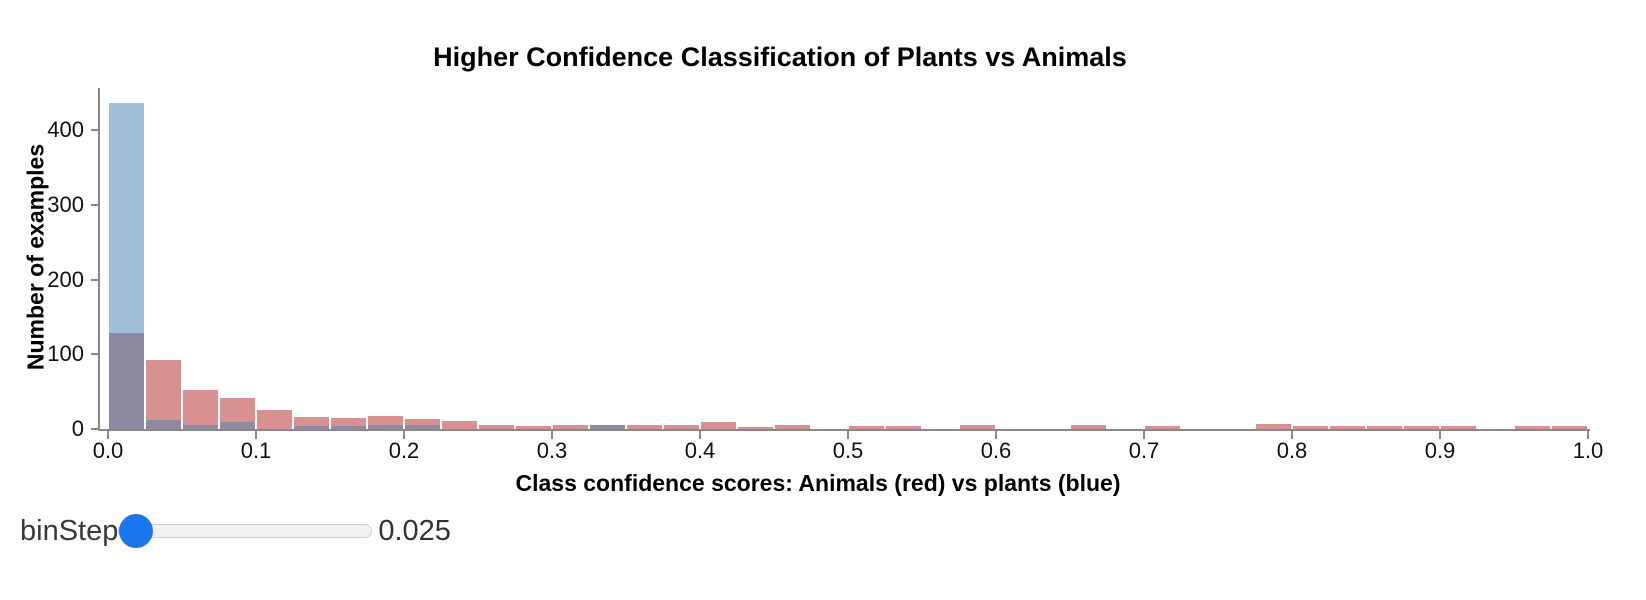  Describe the element at coordinates (65, 279) in the screenshot. I see `y-tick-label: 200` at that location.